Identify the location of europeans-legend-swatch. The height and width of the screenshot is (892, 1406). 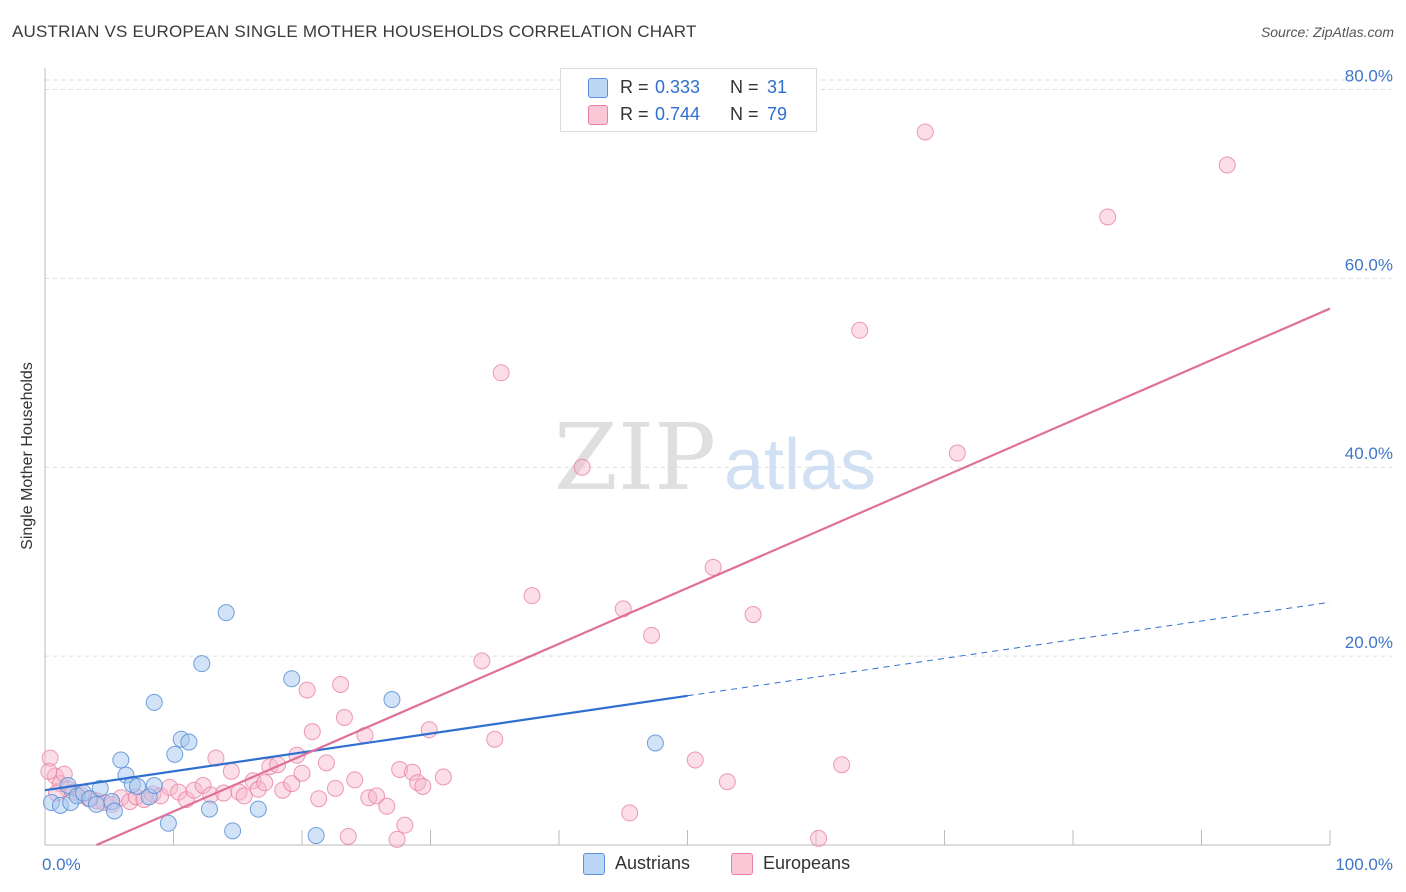
(742, 864).